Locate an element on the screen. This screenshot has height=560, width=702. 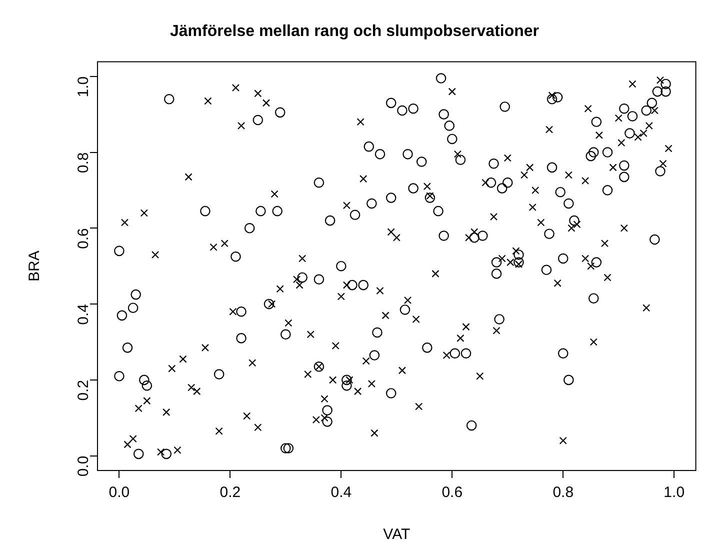
x-tick-label: 0.8 is located at coordinates (563, 493).